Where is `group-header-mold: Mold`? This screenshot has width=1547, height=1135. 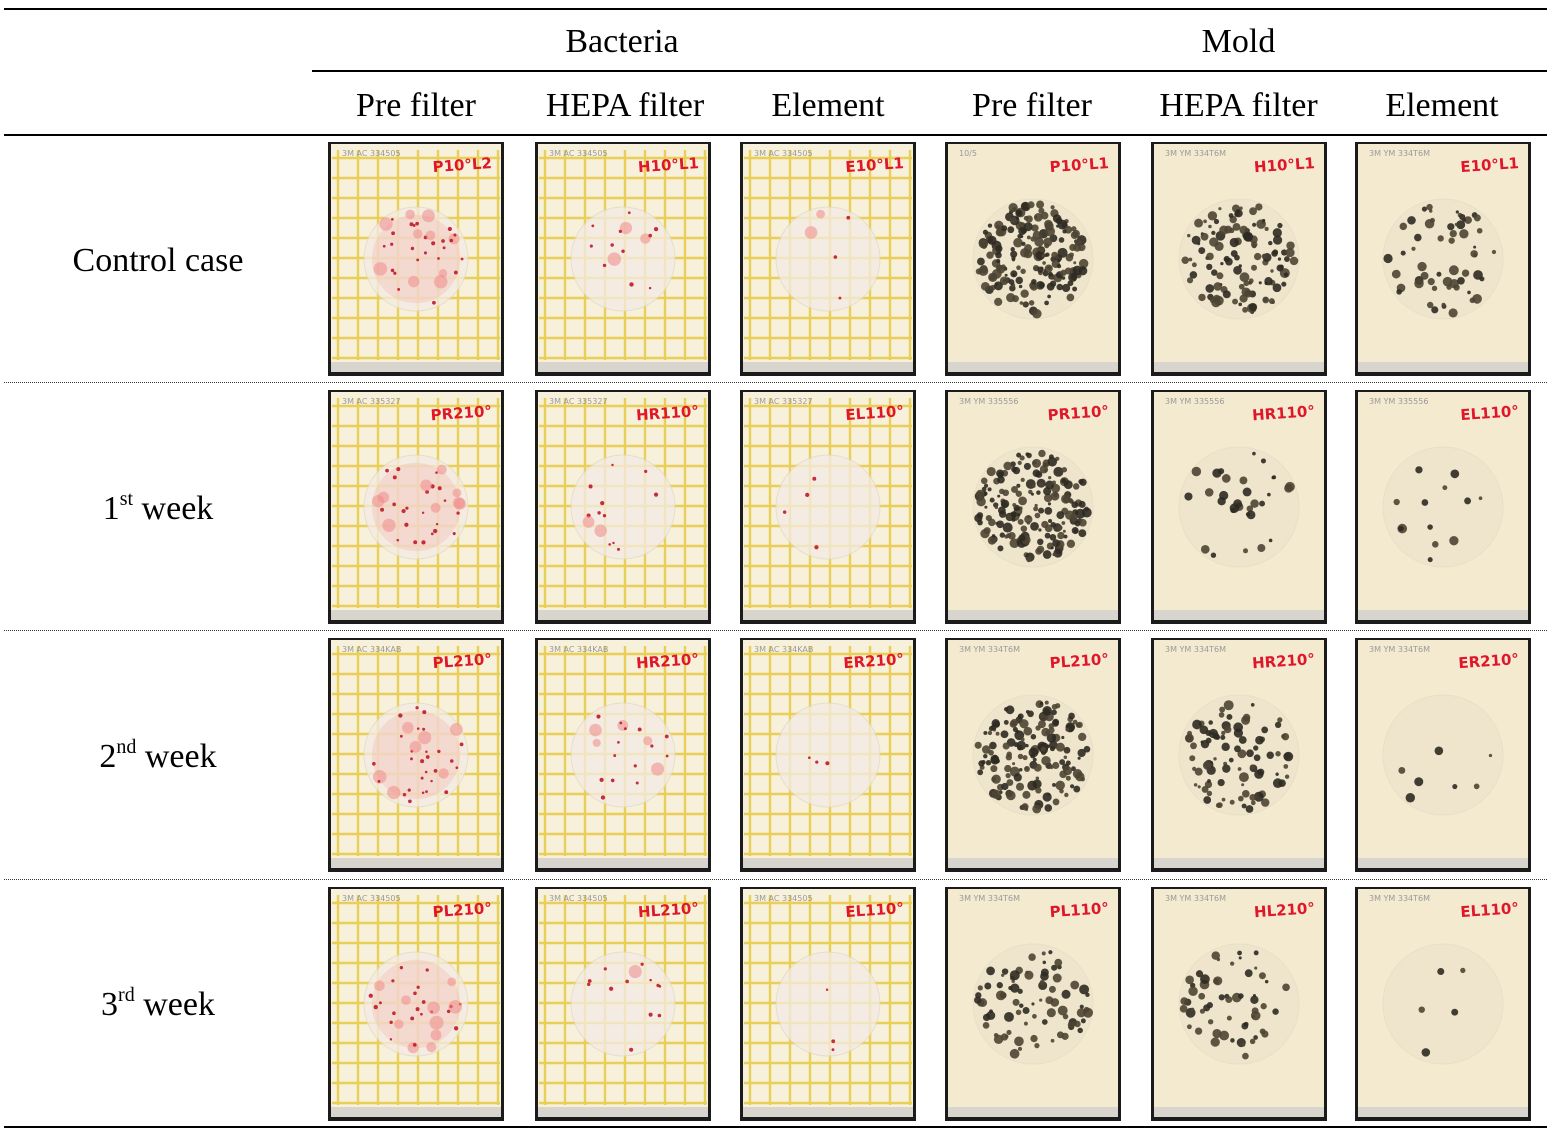 group-header-mold: Mold is located at coordinates (1238, 41).